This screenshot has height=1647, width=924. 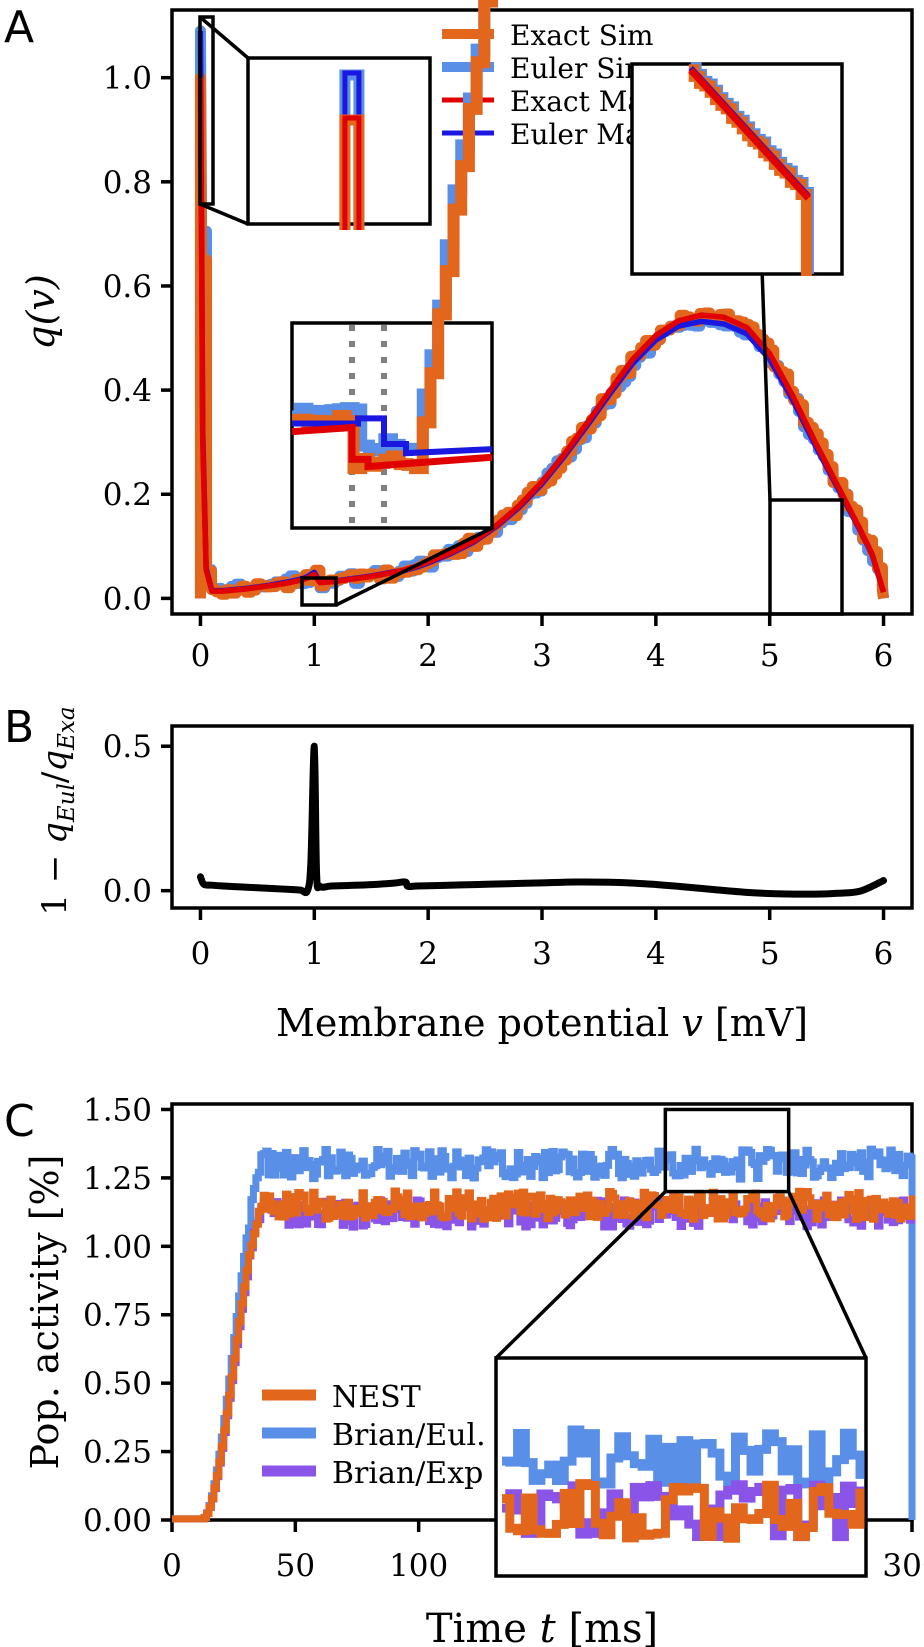 What do you see at coordinates (206, 110) in the screenshot?
I see `panel-a-inset1-source-box` at bounding box center [206, 110].